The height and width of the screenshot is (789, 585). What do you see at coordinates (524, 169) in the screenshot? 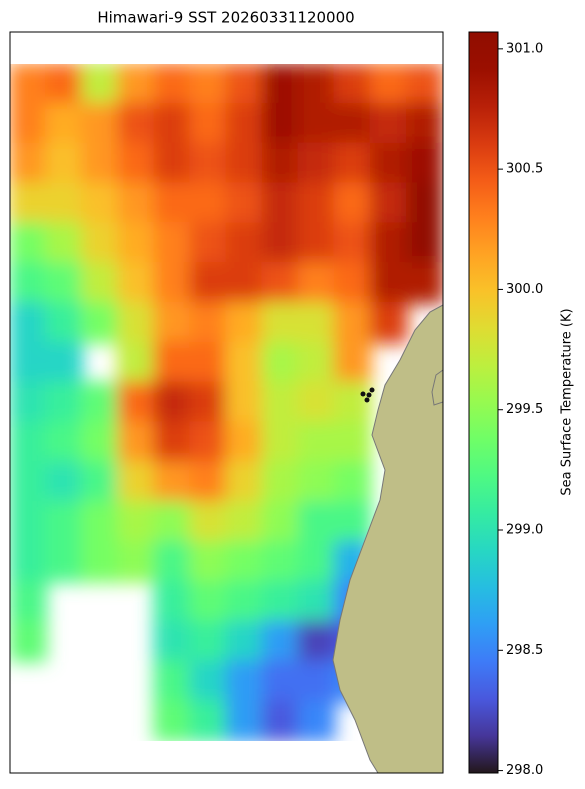
I see `colorbar-tick-label: 300.5` at bounding box center [524, 169].